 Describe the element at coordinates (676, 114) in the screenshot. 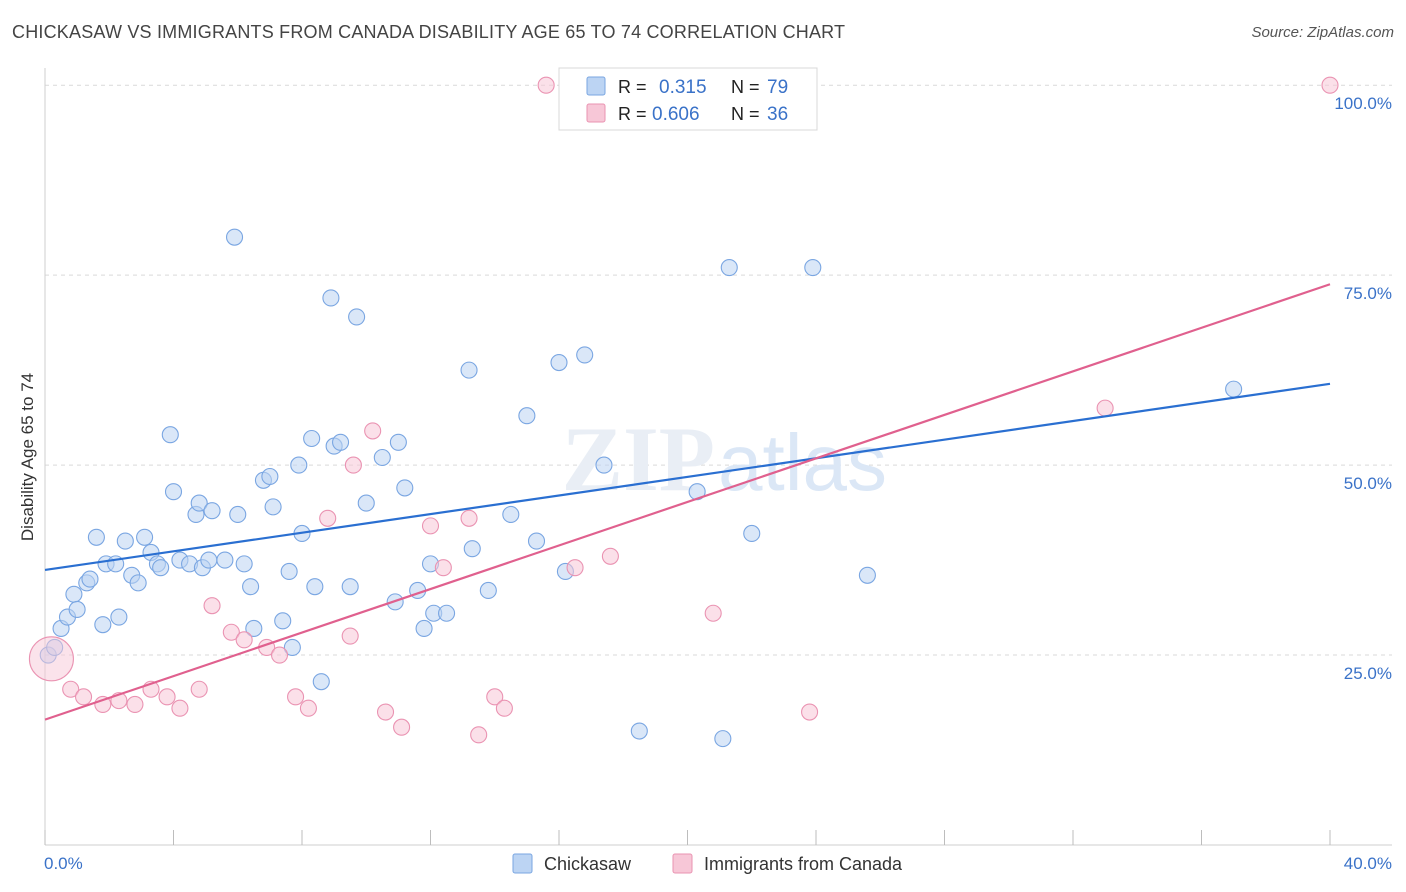

I see `legend-r-value-2: 0.606` at that location.